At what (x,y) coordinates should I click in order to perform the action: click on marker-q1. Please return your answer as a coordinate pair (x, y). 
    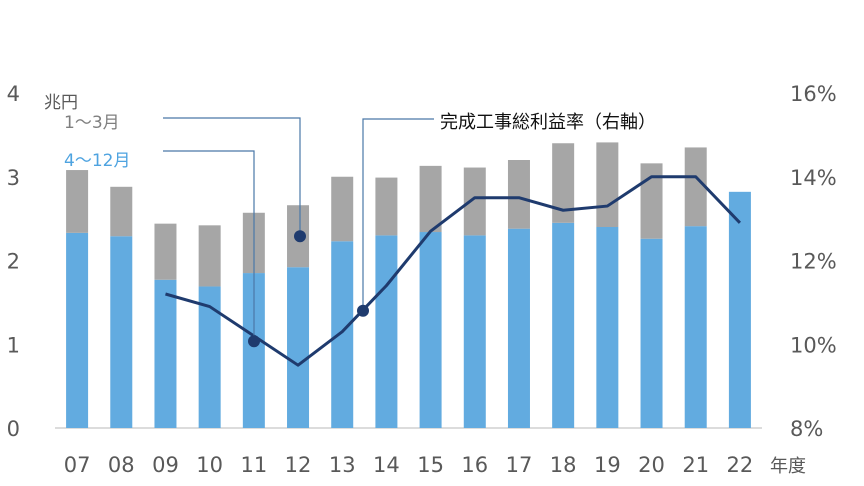
    Looking at the image, I should click on (300, 236).